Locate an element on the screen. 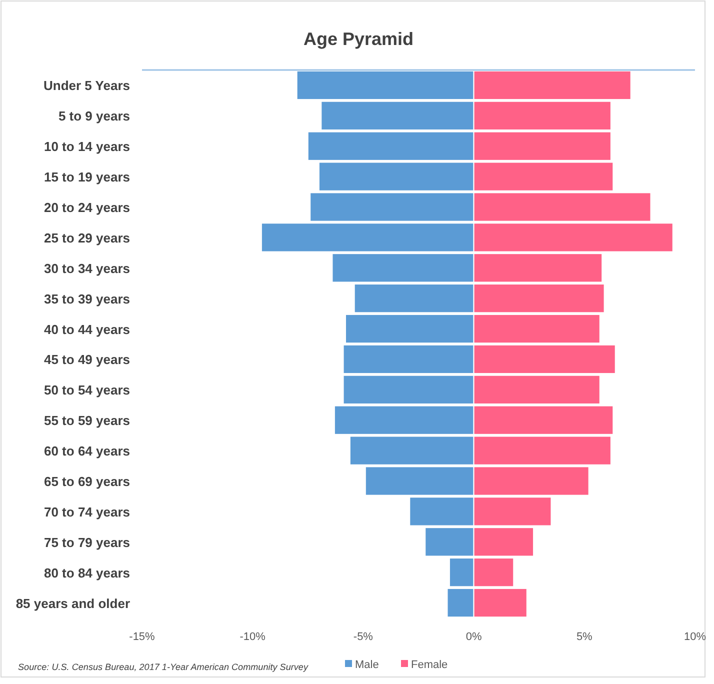 The width and height of the screenshot is (714, 684). y-tick-label: Under 5 Years is located at coordinates (87, 86).